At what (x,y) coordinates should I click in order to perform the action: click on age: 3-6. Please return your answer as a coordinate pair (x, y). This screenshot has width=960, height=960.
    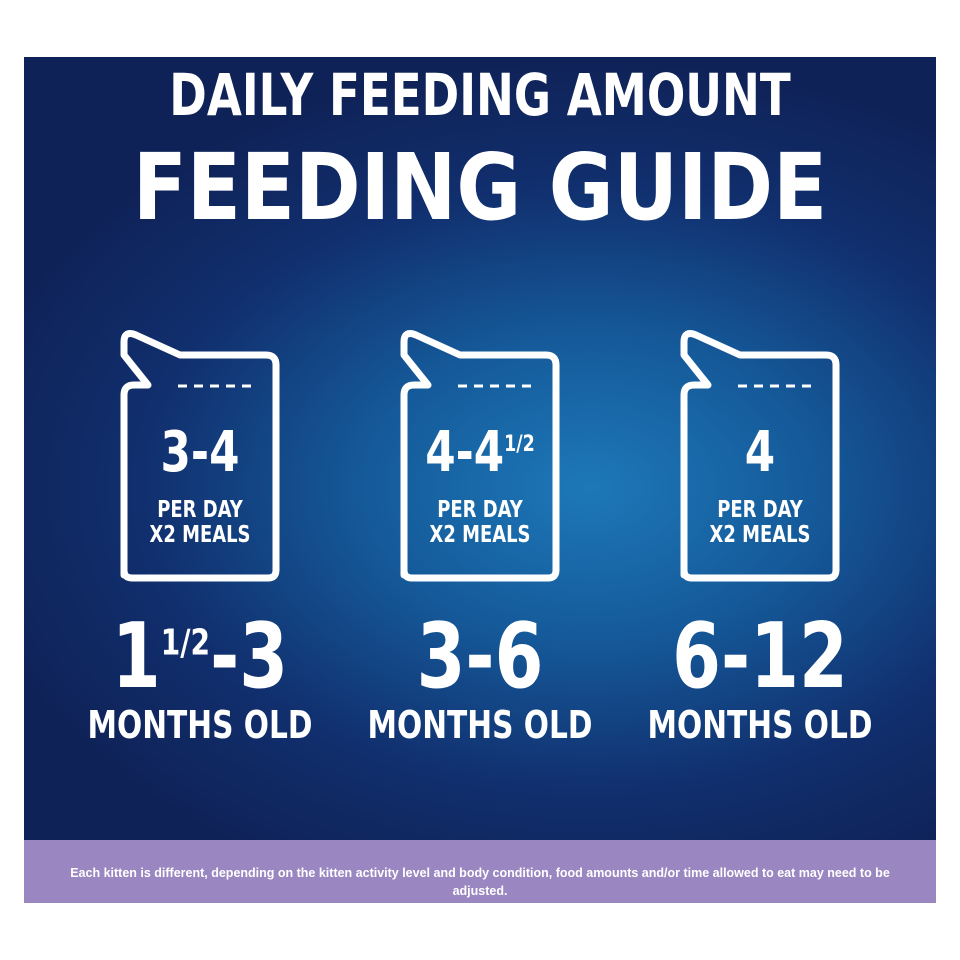
    Looking at the image, I should click on (480, 657).